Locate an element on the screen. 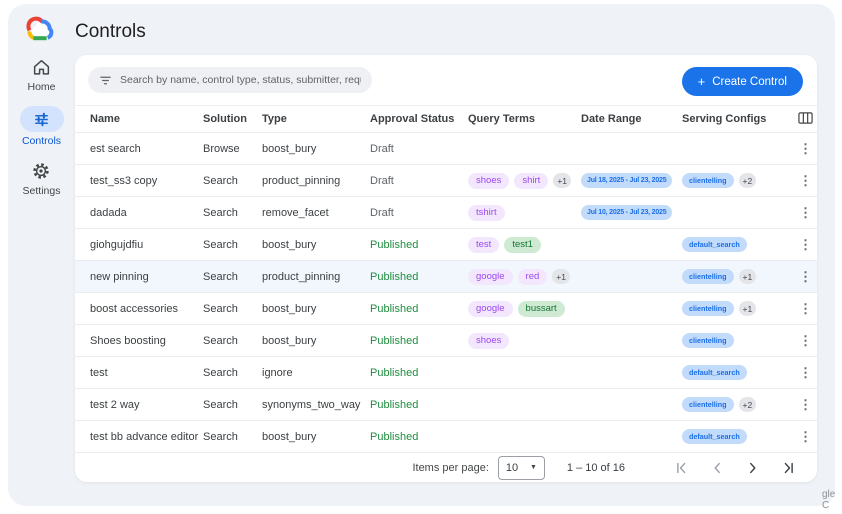 This screenshot has height=514, width=842. create-control-button: + Create Control is located at coordinates (742, 81).